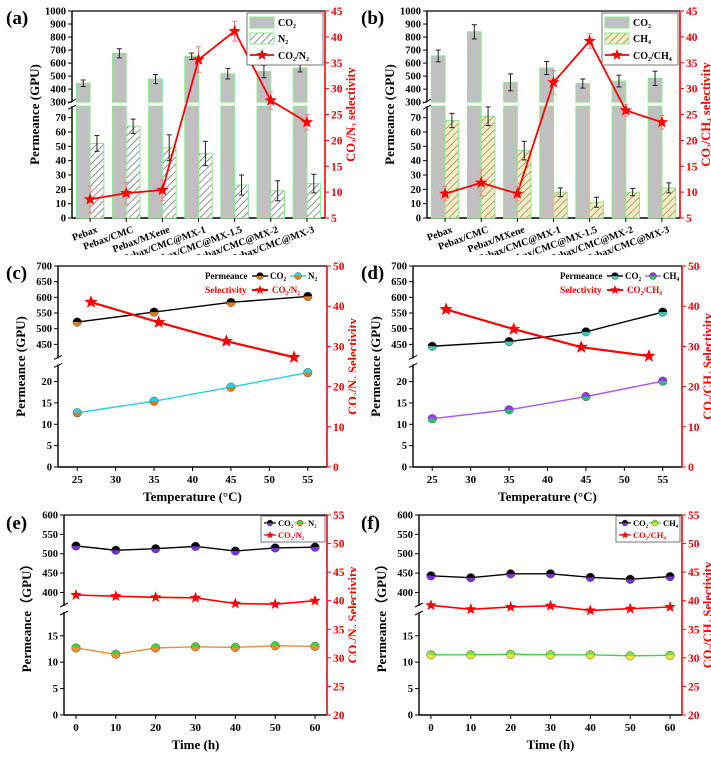 This screenshot has height=759, width=711. What do you see at coordinates (413, 51) in the screenshot?
I see `y-tick-label: 700` at bounding box center [413, 51].